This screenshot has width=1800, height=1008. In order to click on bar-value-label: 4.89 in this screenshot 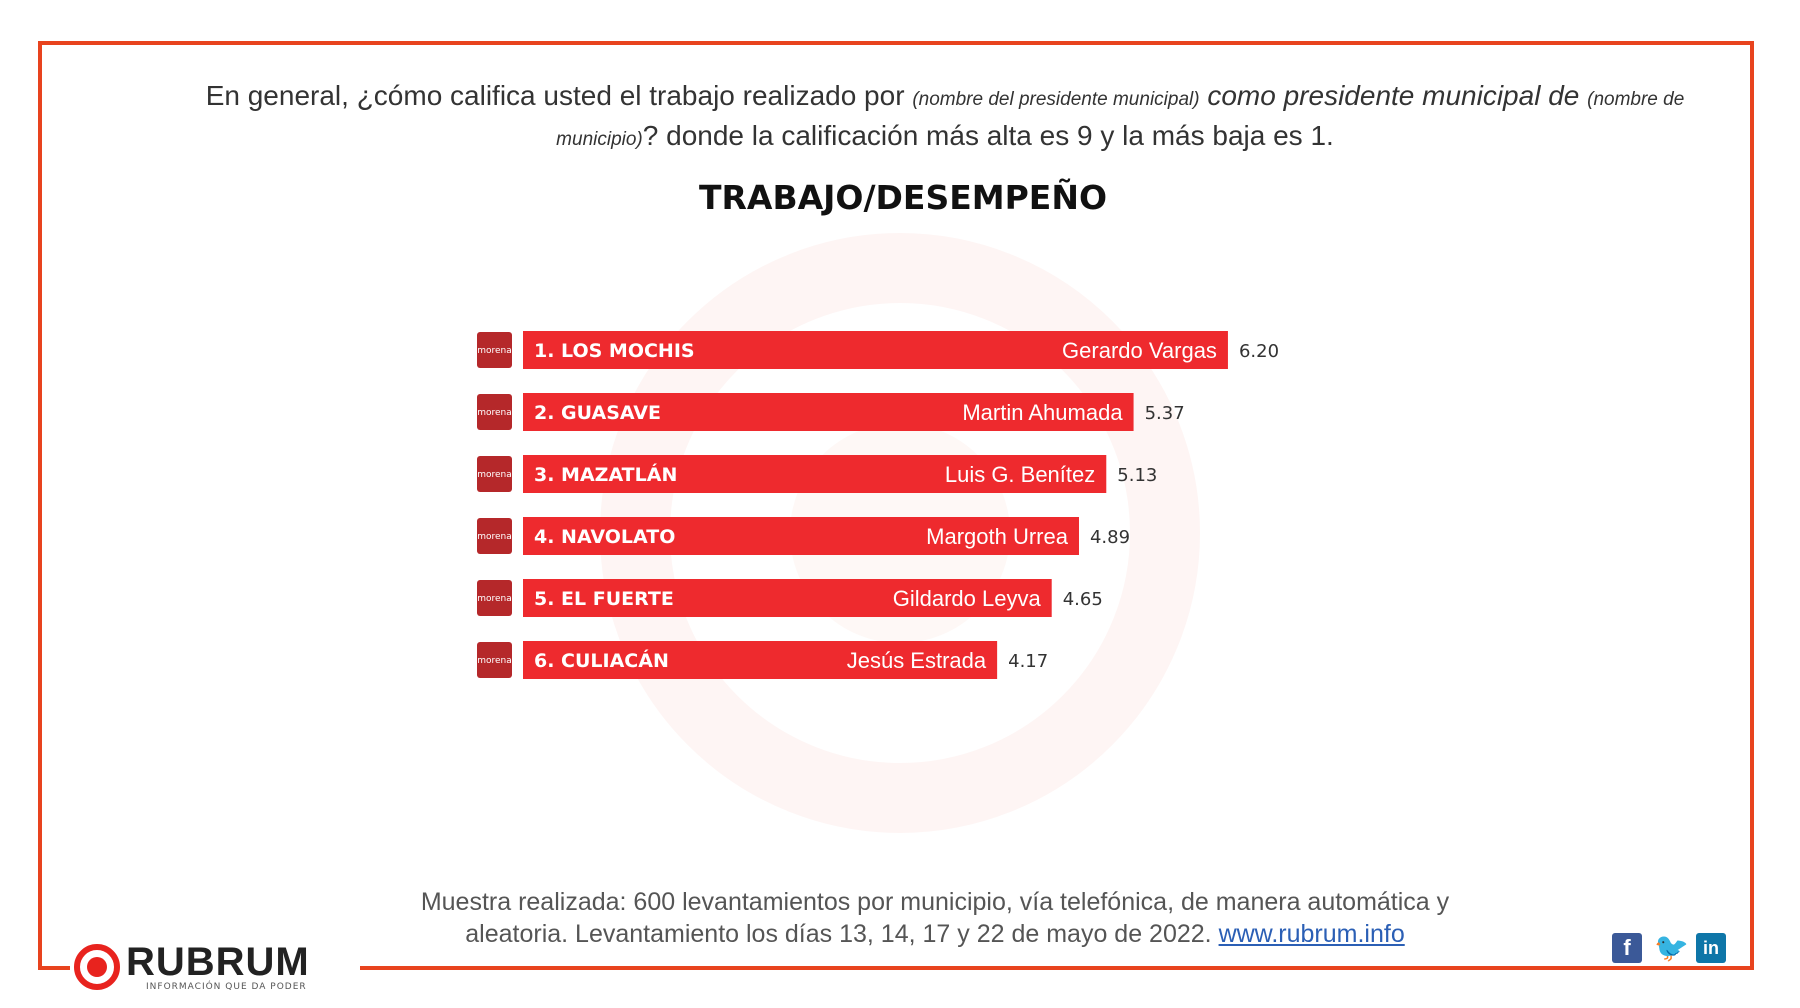, I will do `click(1110, 537)`.